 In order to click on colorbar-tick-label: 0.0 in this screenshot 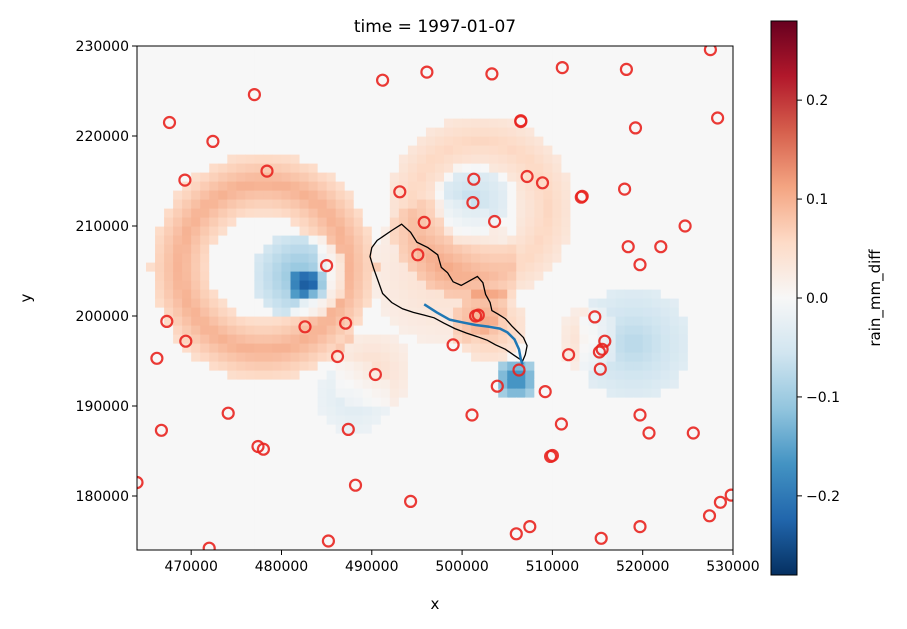, I will do `click(817, 299)`.